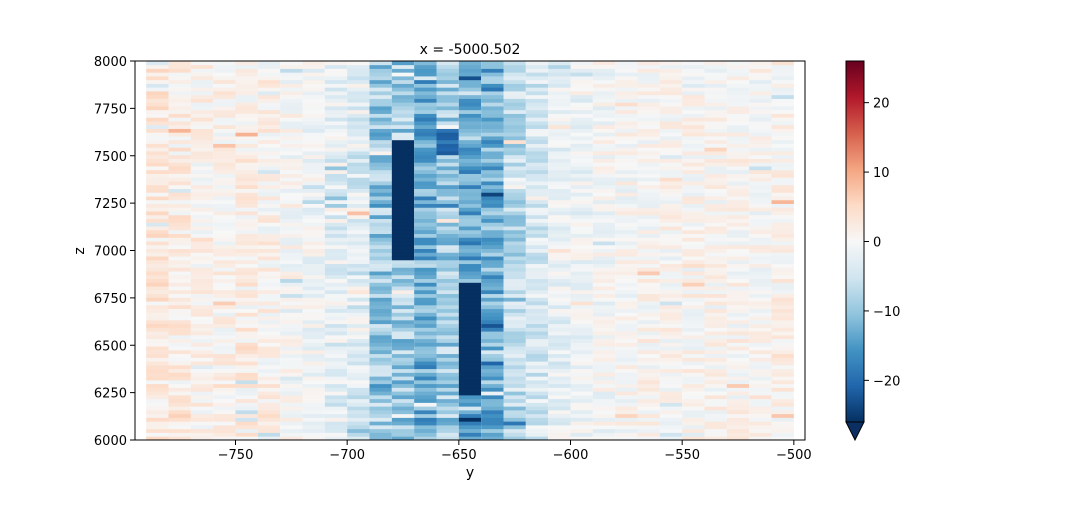 The image size is (1080, 508). Describe the element at coordinates (881, 104) in the screenshot. I see `colorbar-tick-label: 20` at that location.